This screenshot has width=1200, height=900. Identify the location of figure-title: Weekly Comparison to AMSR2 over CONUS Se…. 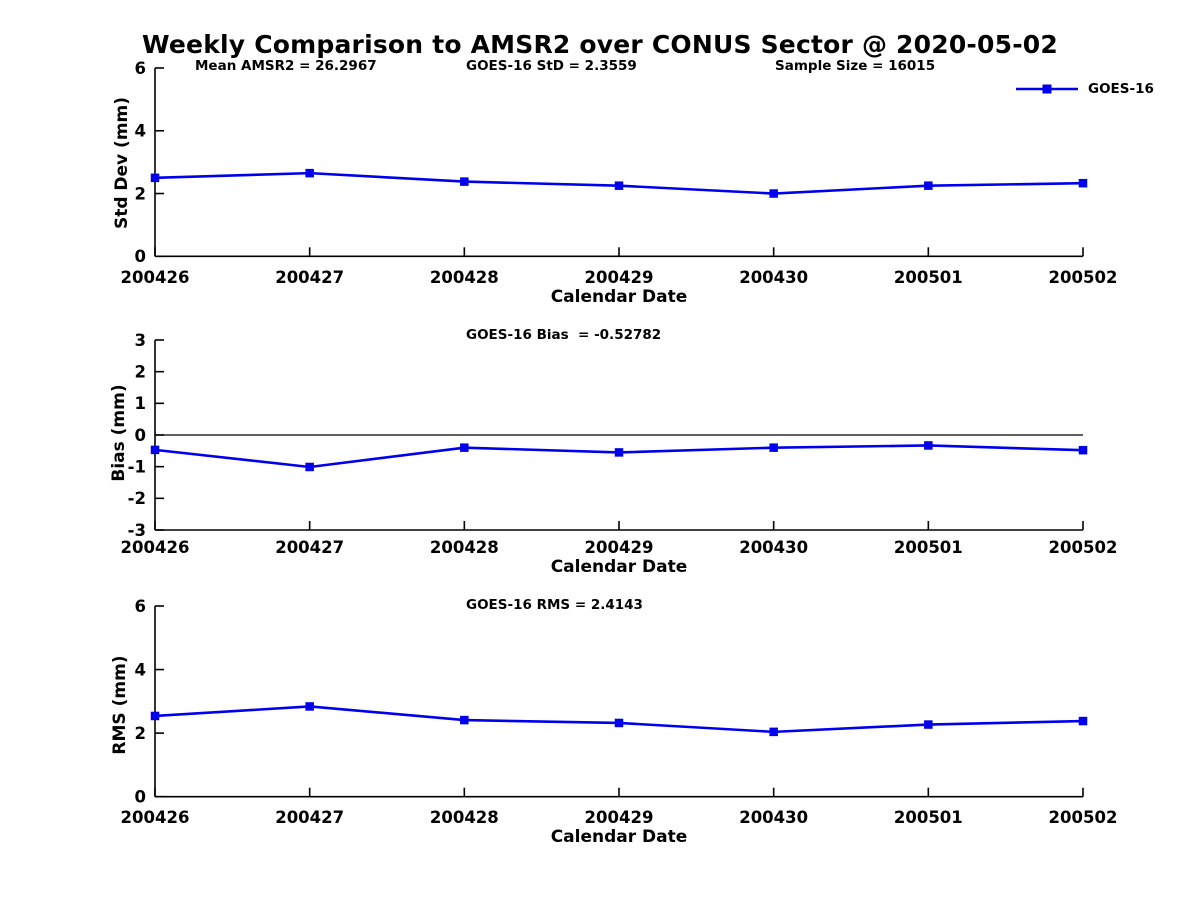
(600, 44).